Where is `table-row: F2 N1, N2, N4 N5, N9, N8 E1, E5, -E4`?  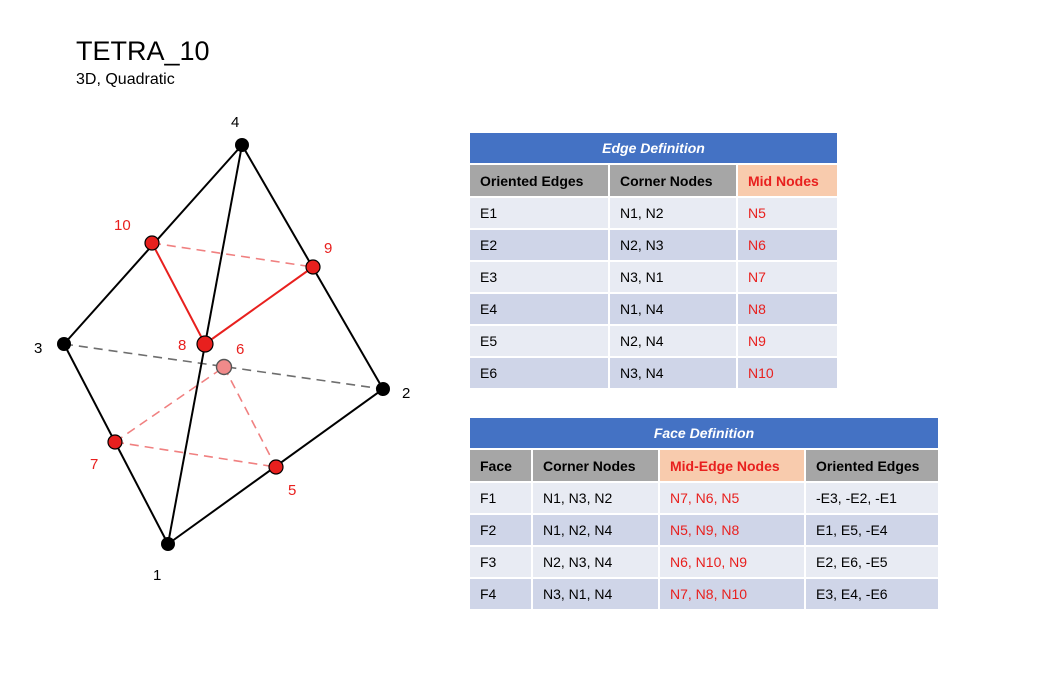 table-row: F2 N1, N2, N4 N5, N9, N8 E1, E5, -E4 is located at coordinates (704, 530).